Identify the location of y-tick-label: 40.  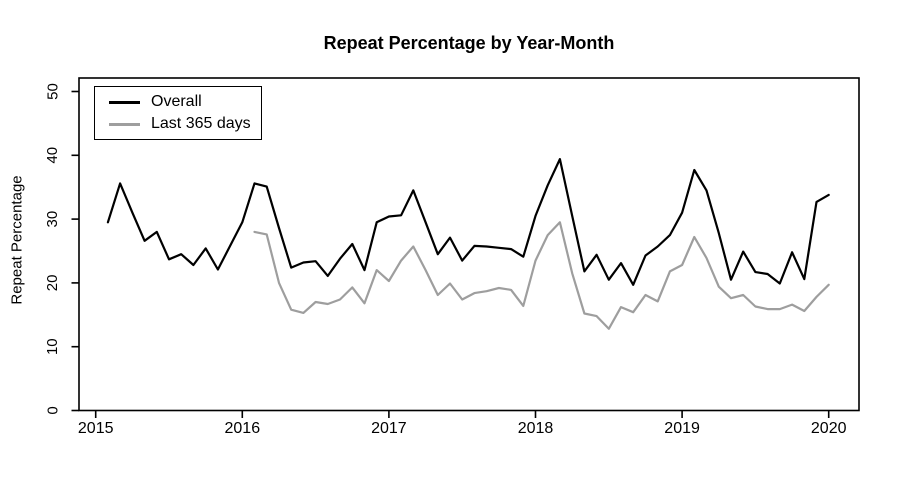
(52, 155).